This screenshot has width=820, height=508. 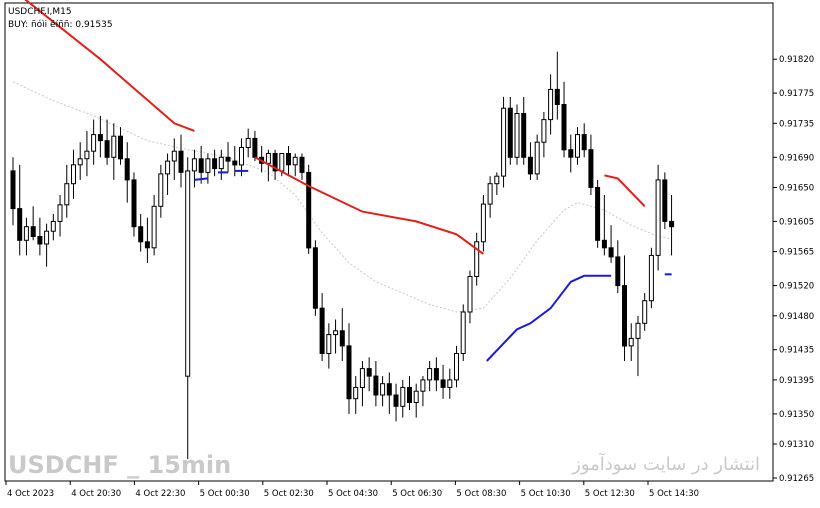 I want to click on support-line, so click(x=549, y=318).